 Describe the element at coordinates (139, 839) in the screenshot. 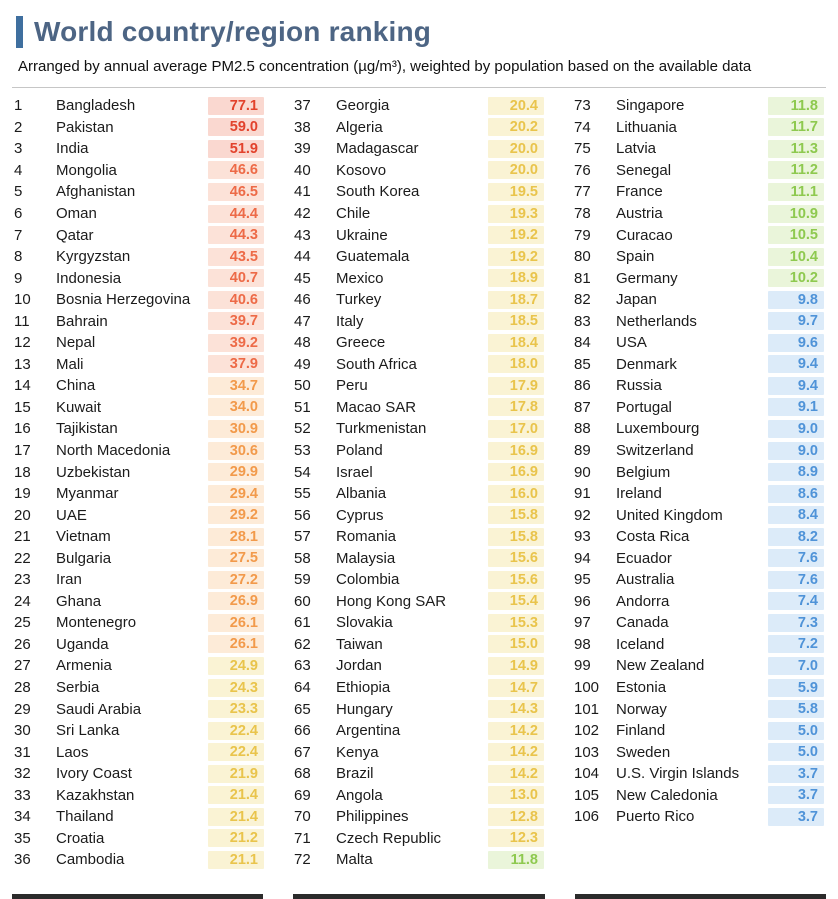

I see `ranking-row: 35 Croatia 21.2` at that location.